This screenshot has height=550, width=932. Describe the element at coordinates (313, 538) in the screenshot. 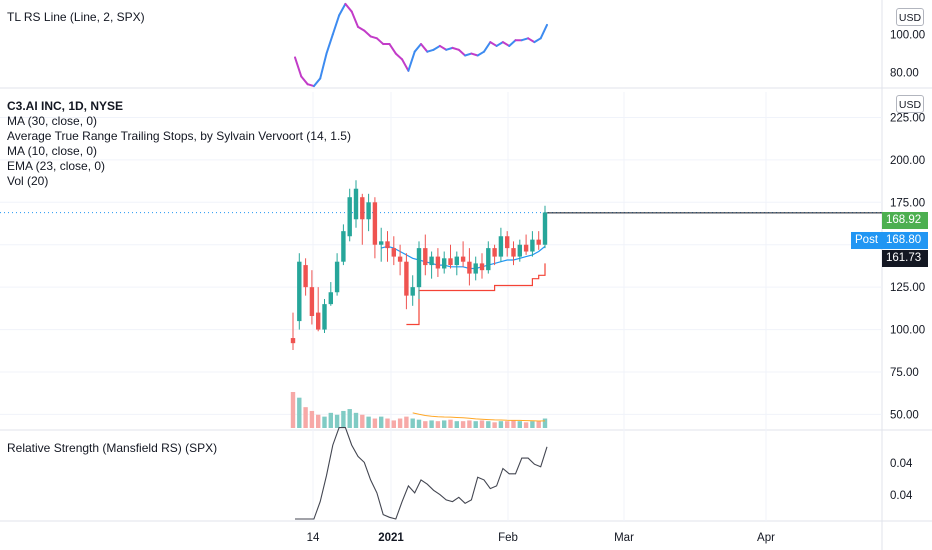

I see `time-tick-label: 14` at that location.